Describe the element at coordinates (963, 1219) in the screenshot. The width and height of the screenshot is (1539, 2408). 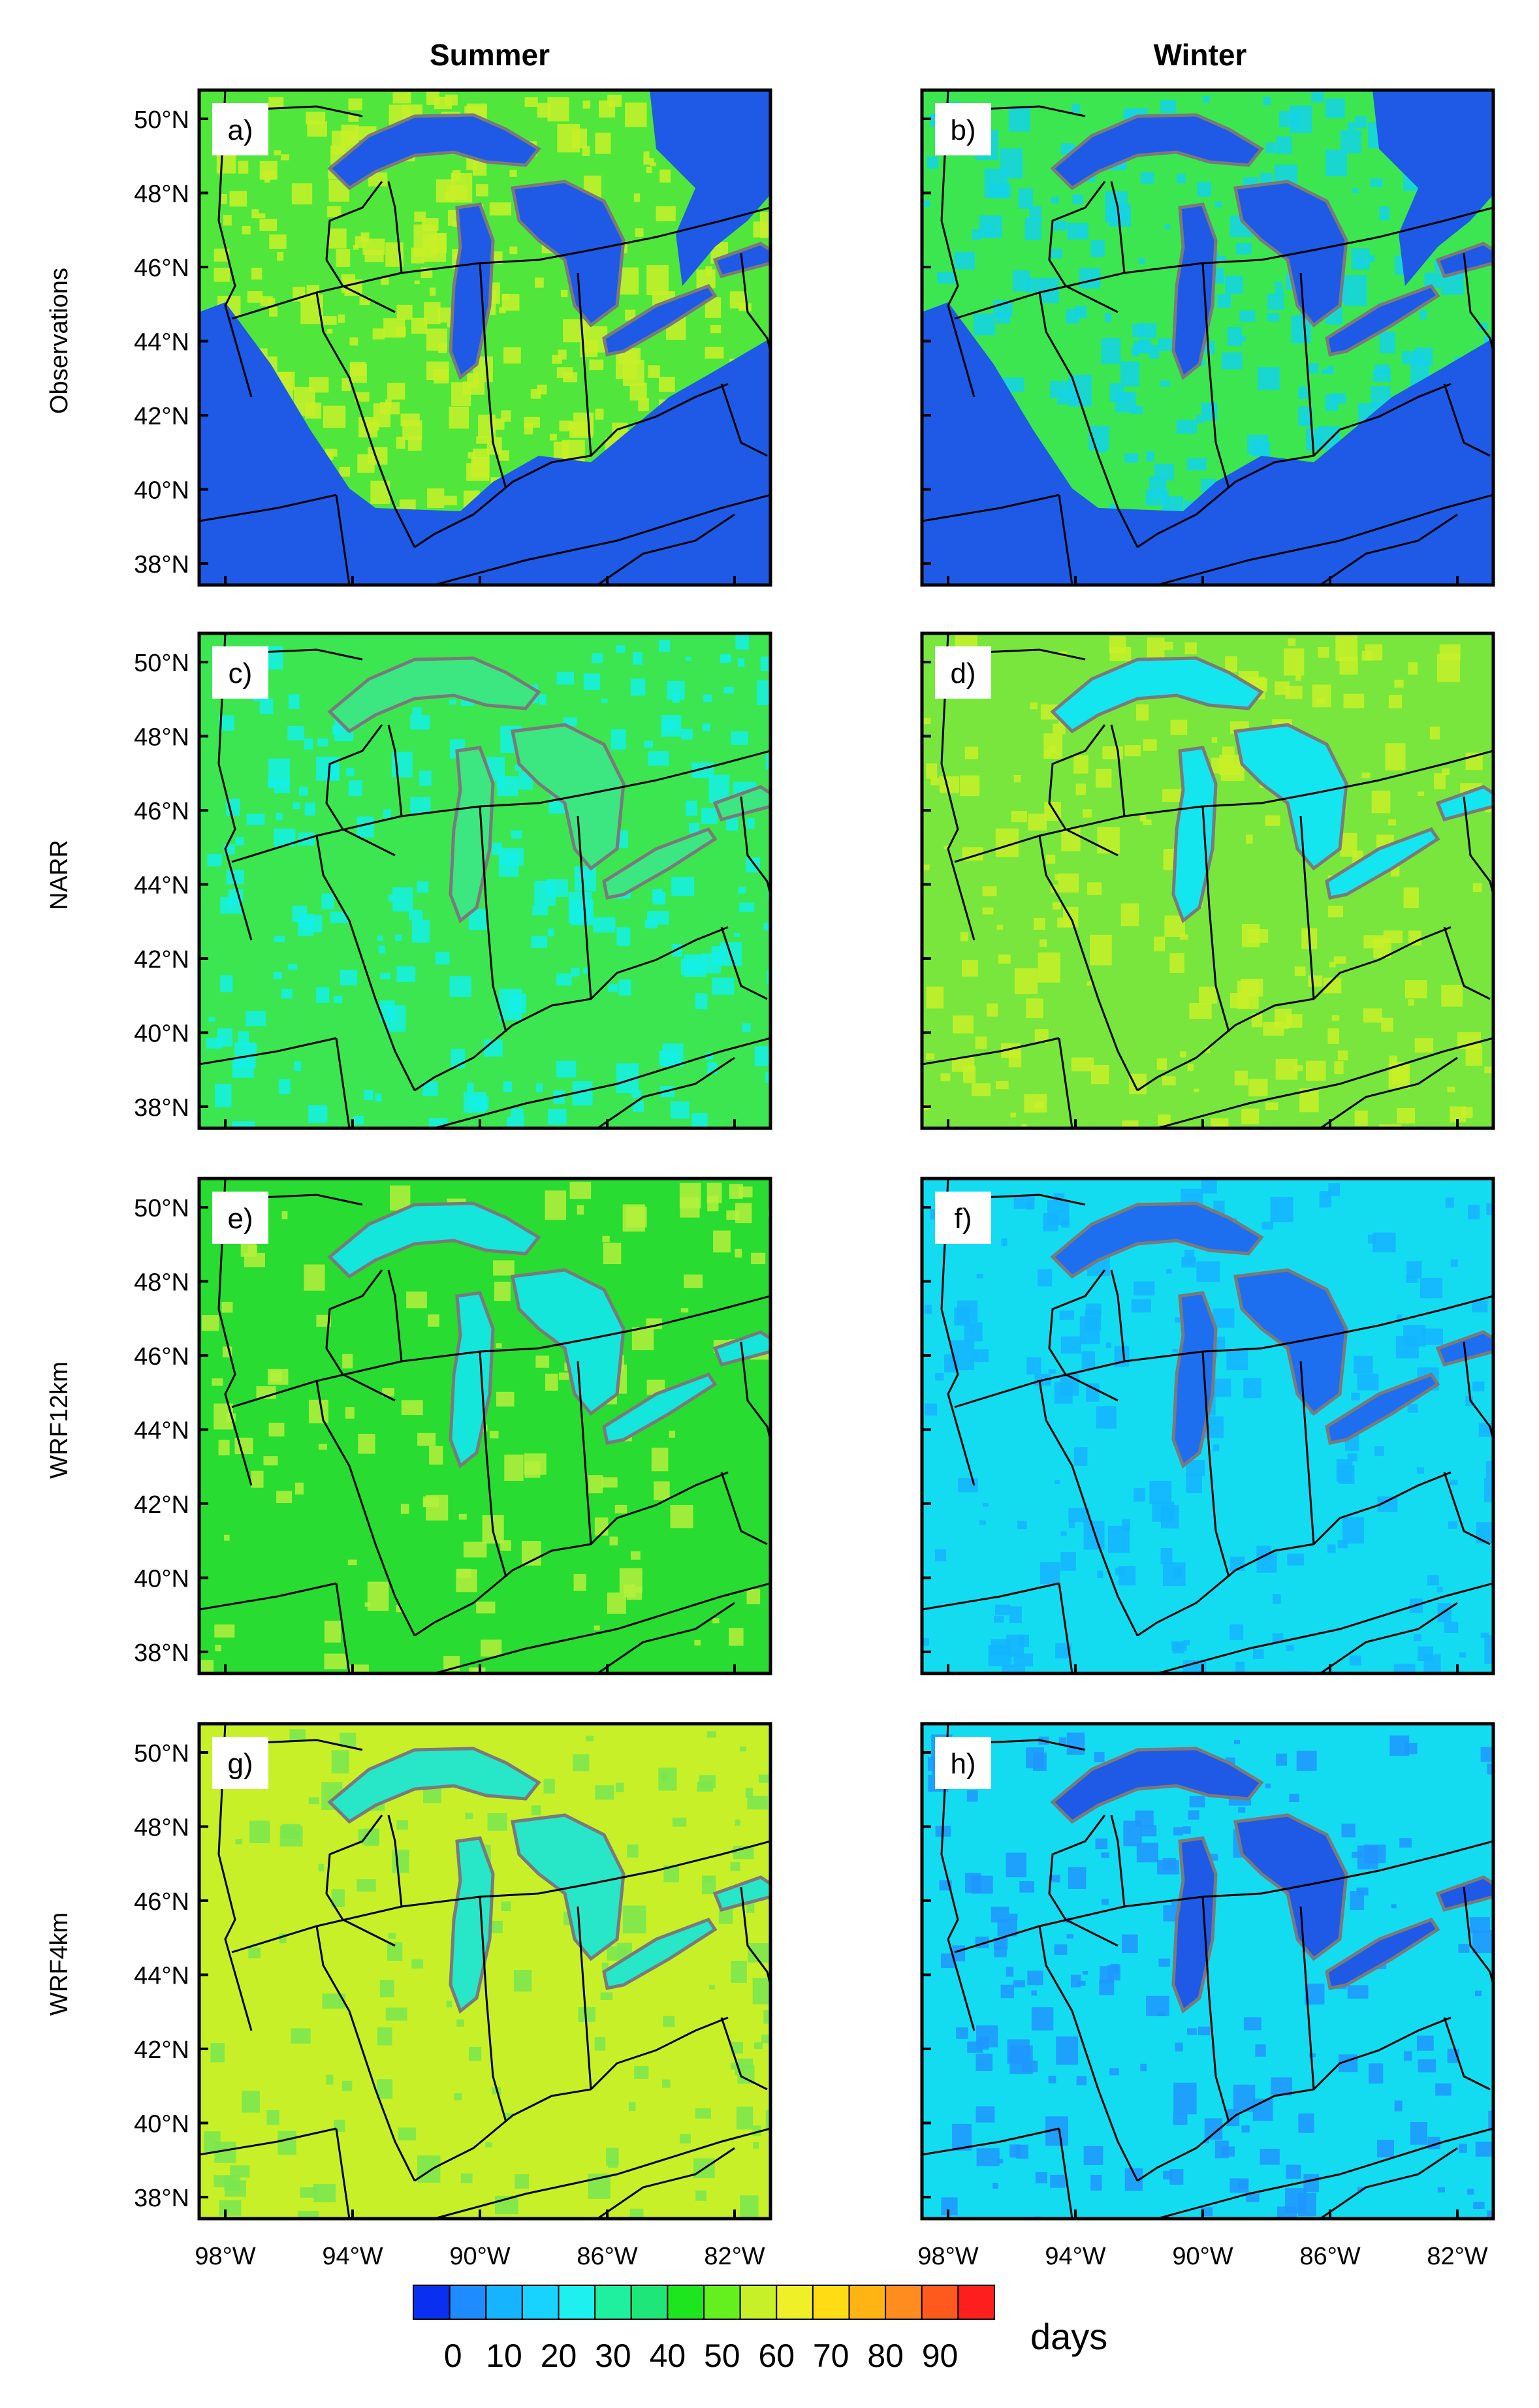
I see `panel-label: f)` at that location.